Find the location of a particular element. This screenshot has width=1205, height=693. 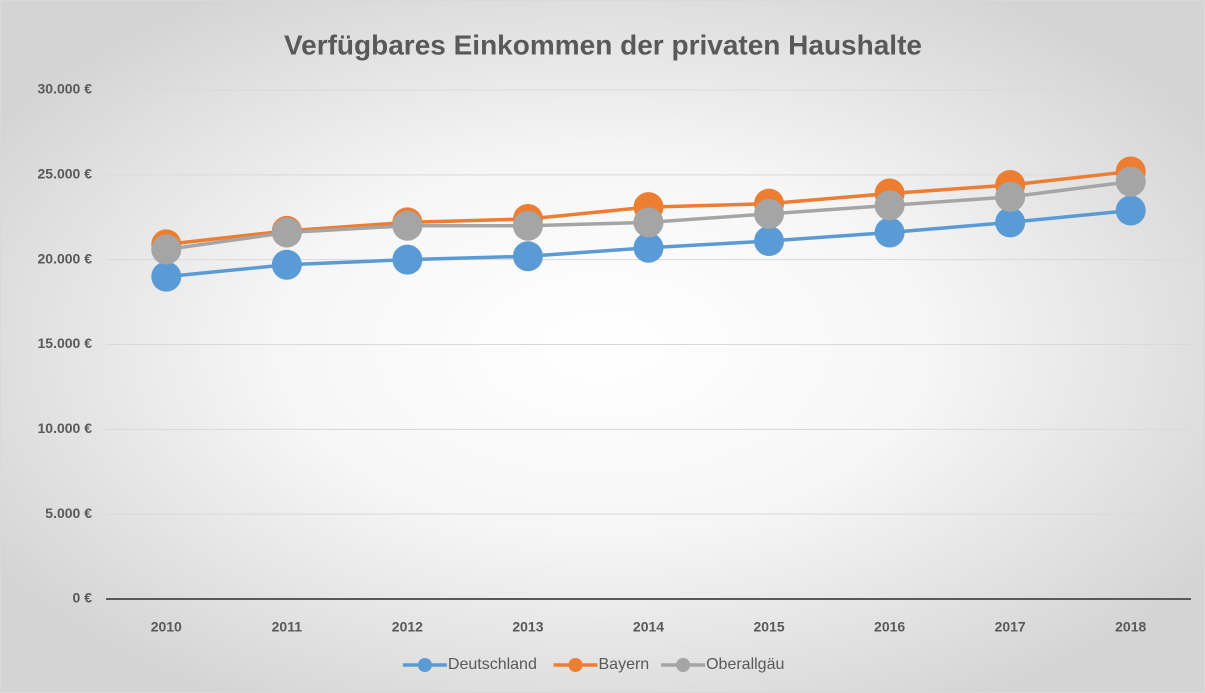

y-tick-label: 20.000 € is located at coordinates (65, 258).